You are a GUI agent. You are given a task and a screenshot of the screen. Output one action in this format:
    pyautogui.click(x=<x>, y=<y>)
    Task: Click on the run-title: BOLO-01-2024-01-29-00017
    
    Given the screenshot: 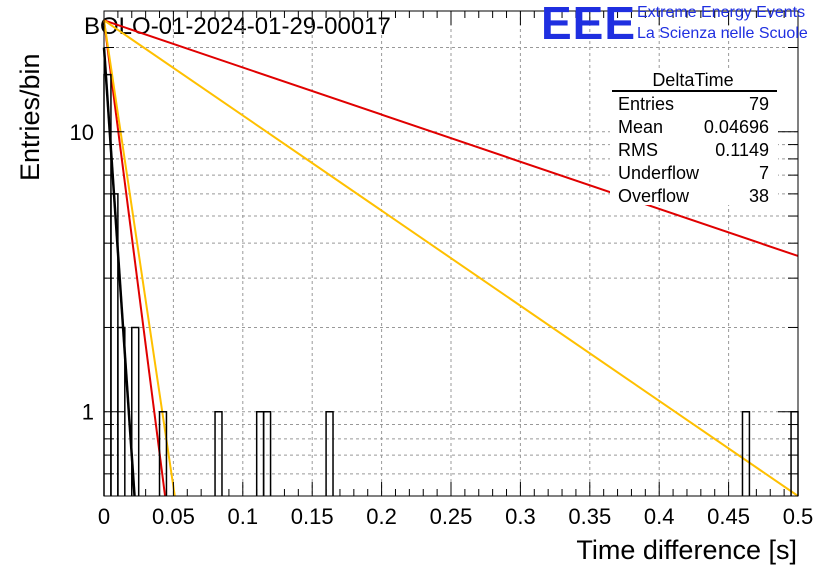 What is the action you would take?
    pyautogui.click(x=237, y=26)
    